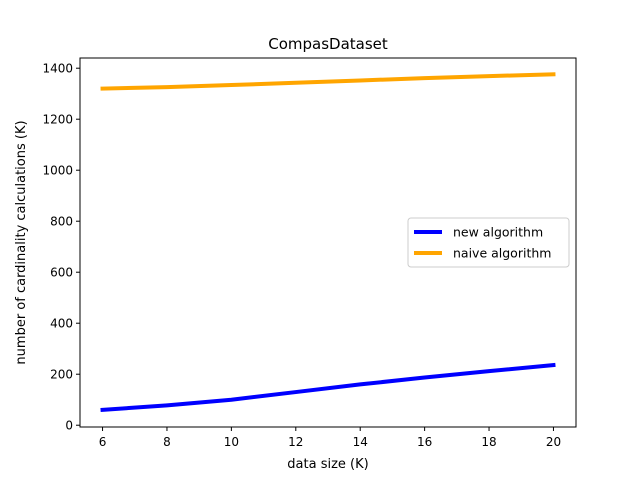  I want to click on x-tick-label: 14, so click(360, 442).